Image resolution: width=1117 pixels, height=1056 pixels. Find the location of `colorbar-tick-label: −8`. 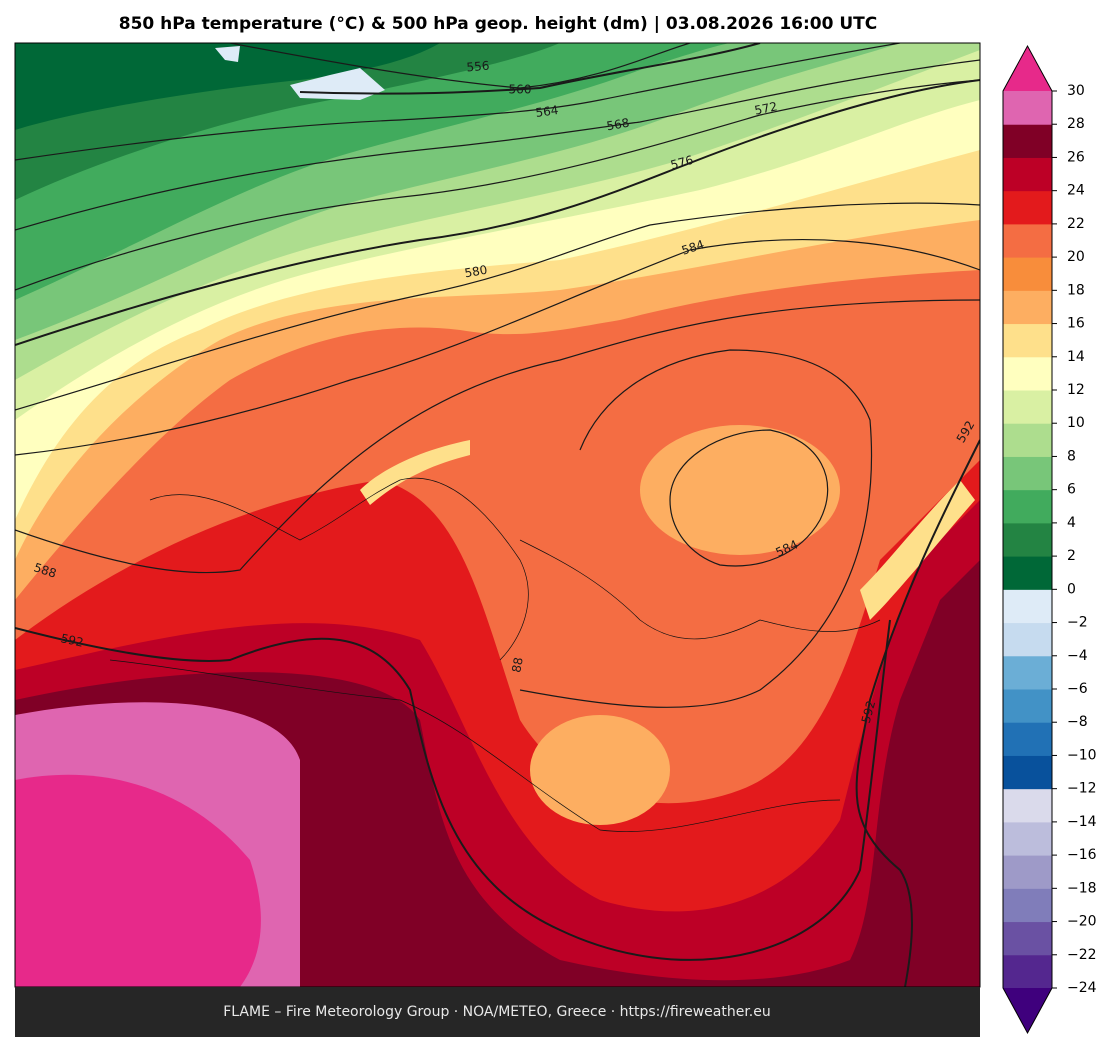

colorbar-tick-label: −8 is located at coordinates (1077, 722).